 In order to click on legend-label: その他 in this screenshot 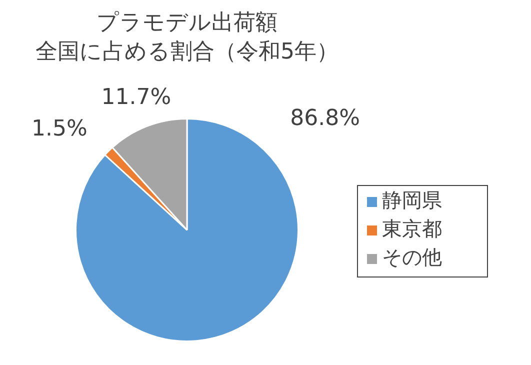, I will do `click(412, 257)`.